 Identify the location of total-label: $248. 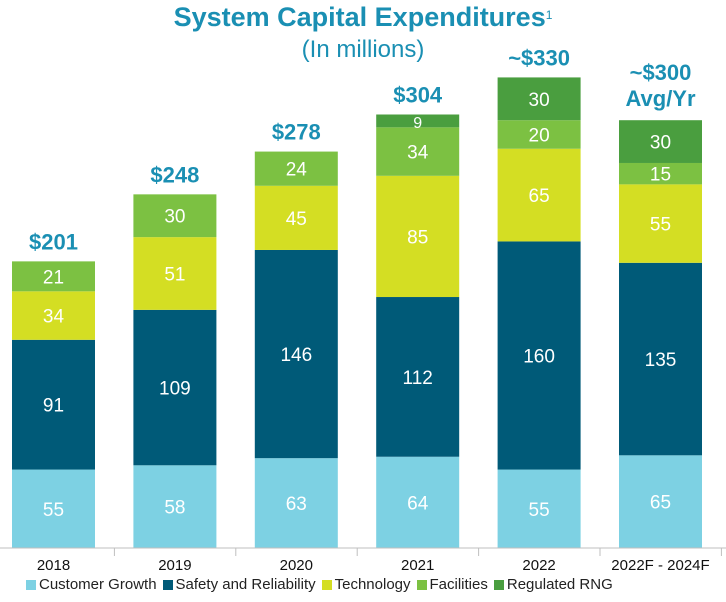
(174, 174).